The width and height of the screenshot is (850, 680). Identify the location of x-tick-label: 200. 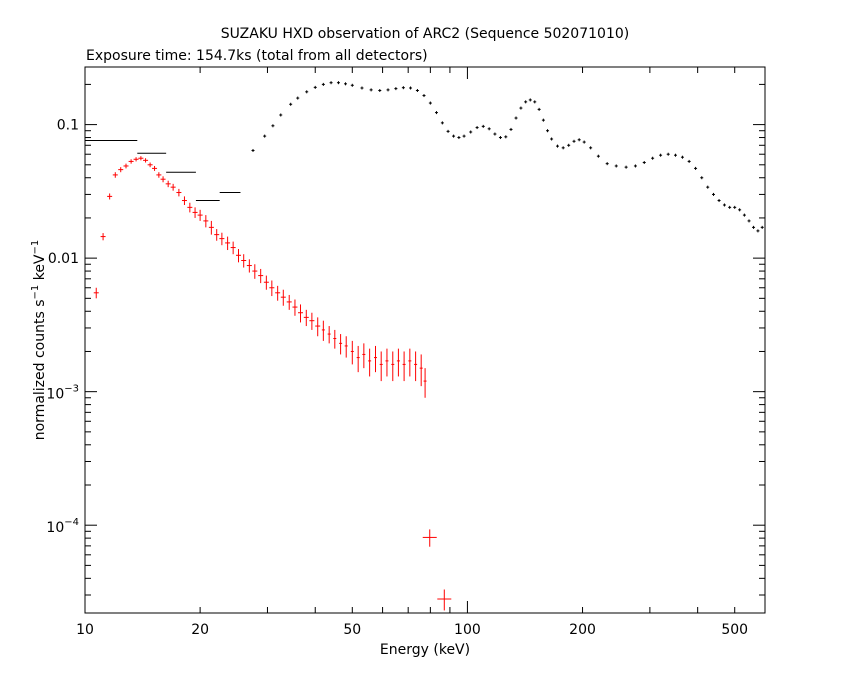
(582, 630).